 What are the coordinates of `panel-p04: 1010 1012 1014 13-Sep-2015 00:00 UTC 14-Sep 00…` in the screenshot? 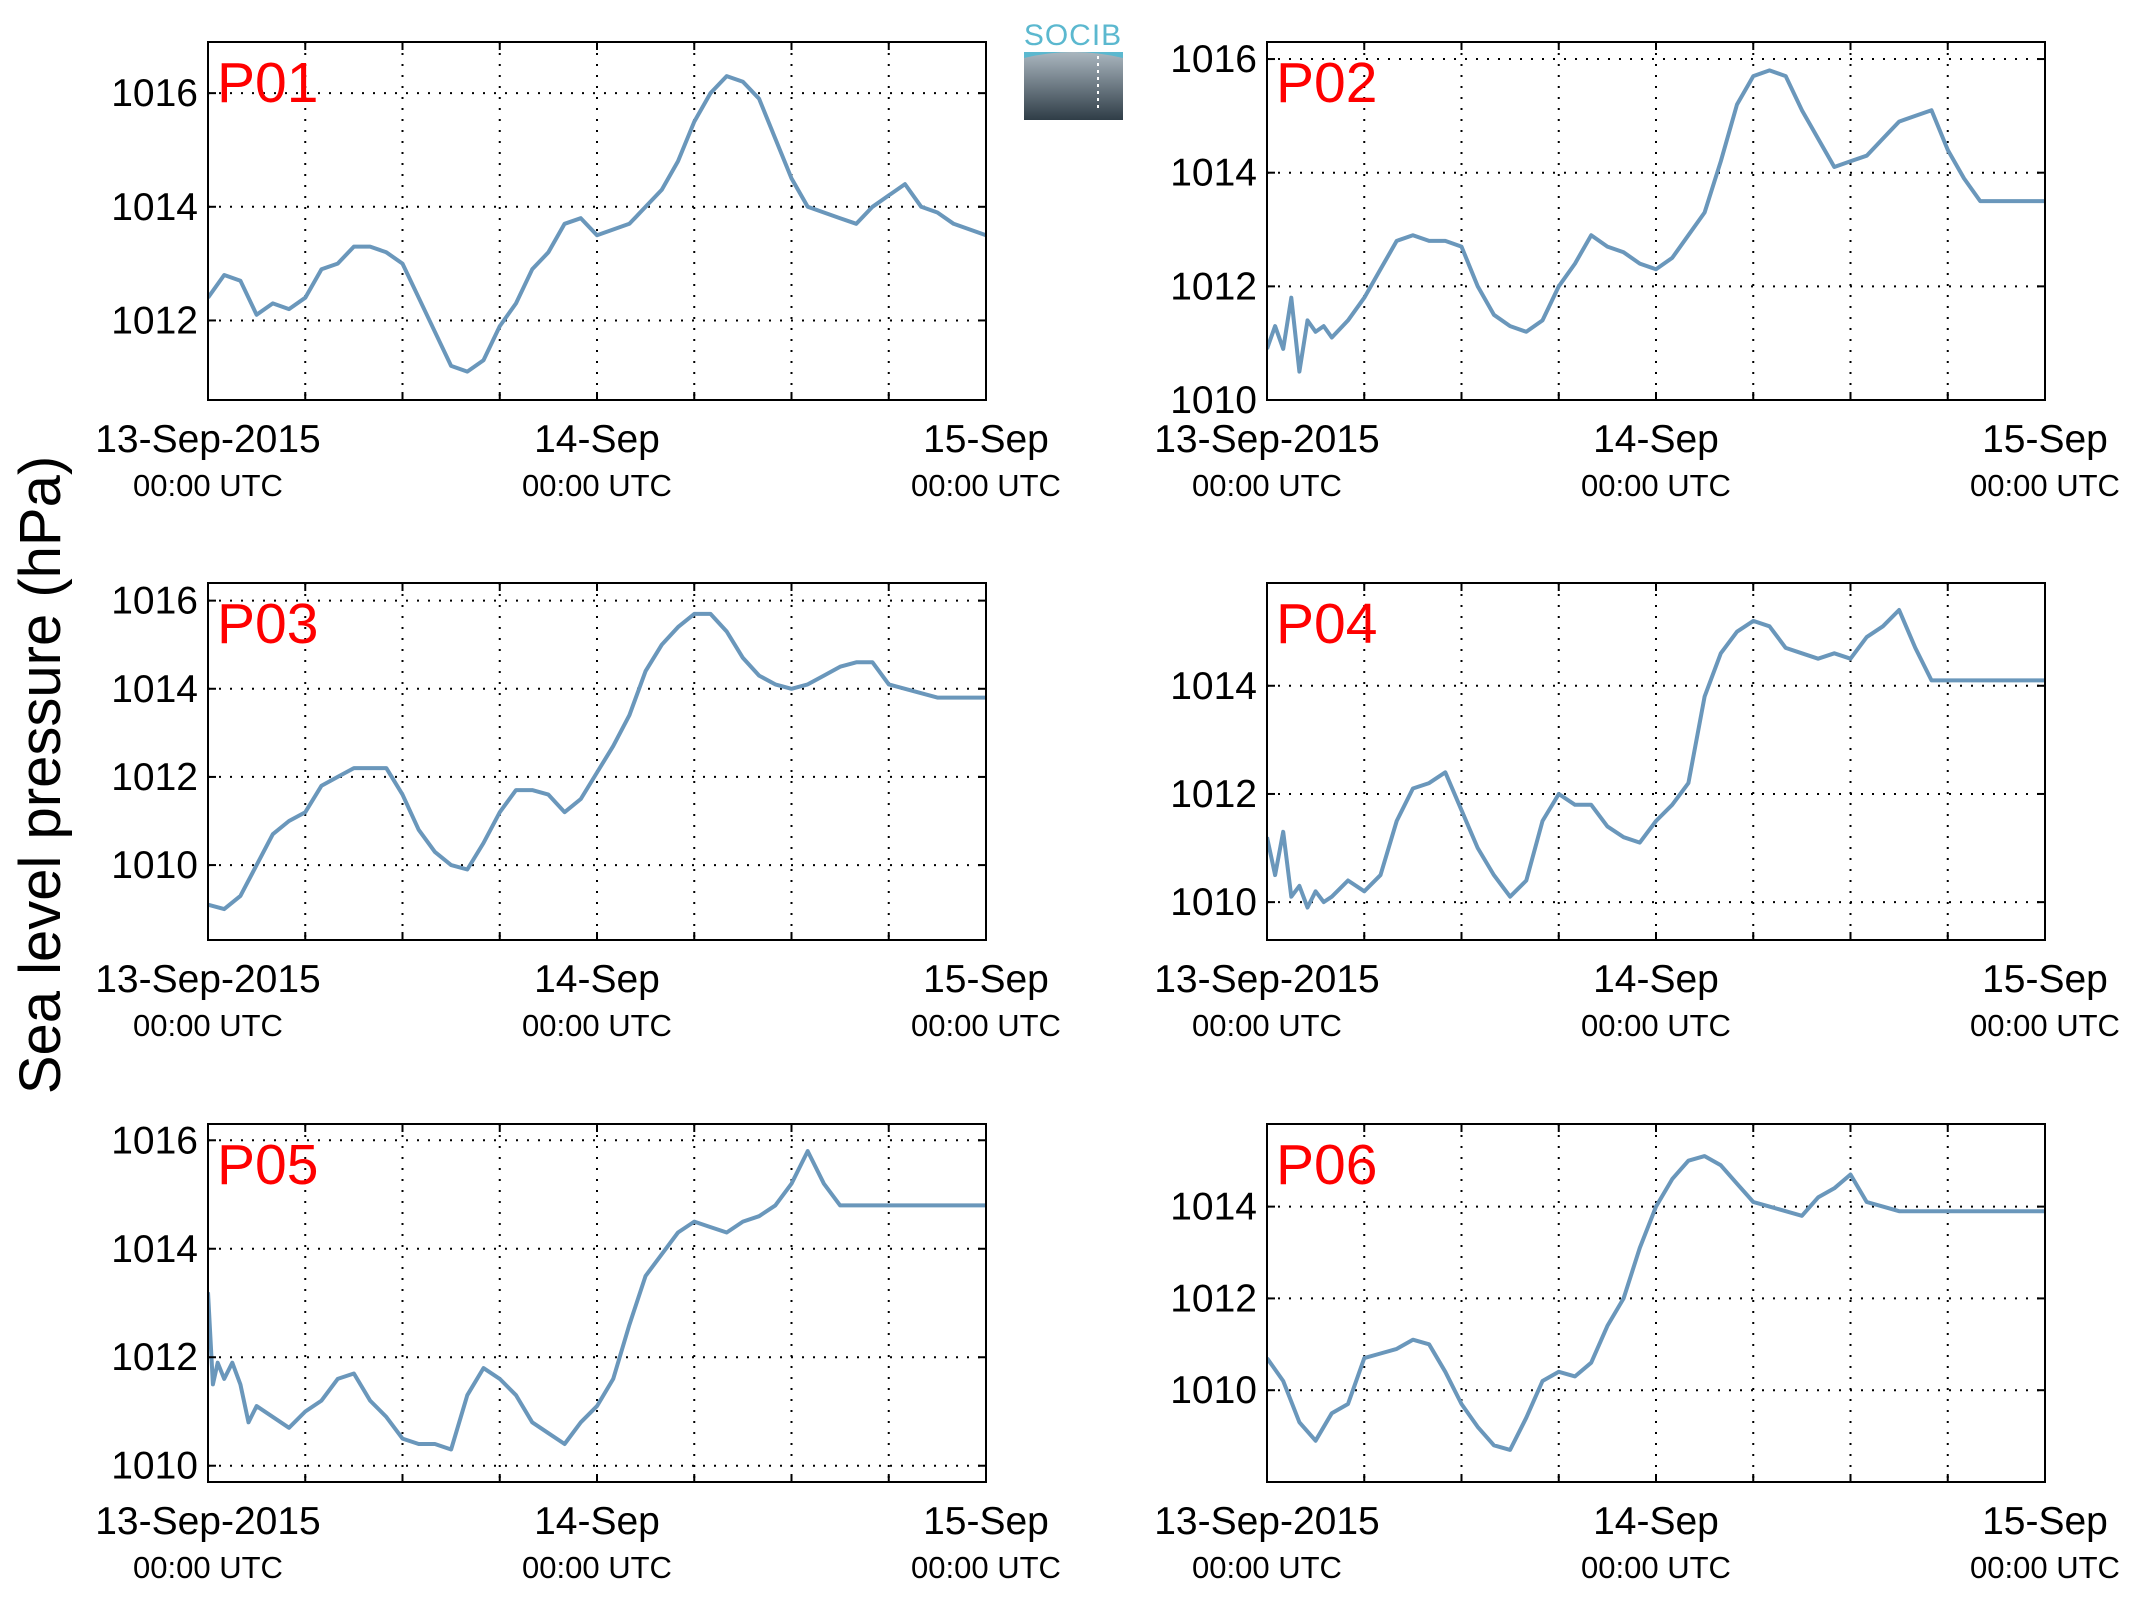 It's located at (1637, 812).